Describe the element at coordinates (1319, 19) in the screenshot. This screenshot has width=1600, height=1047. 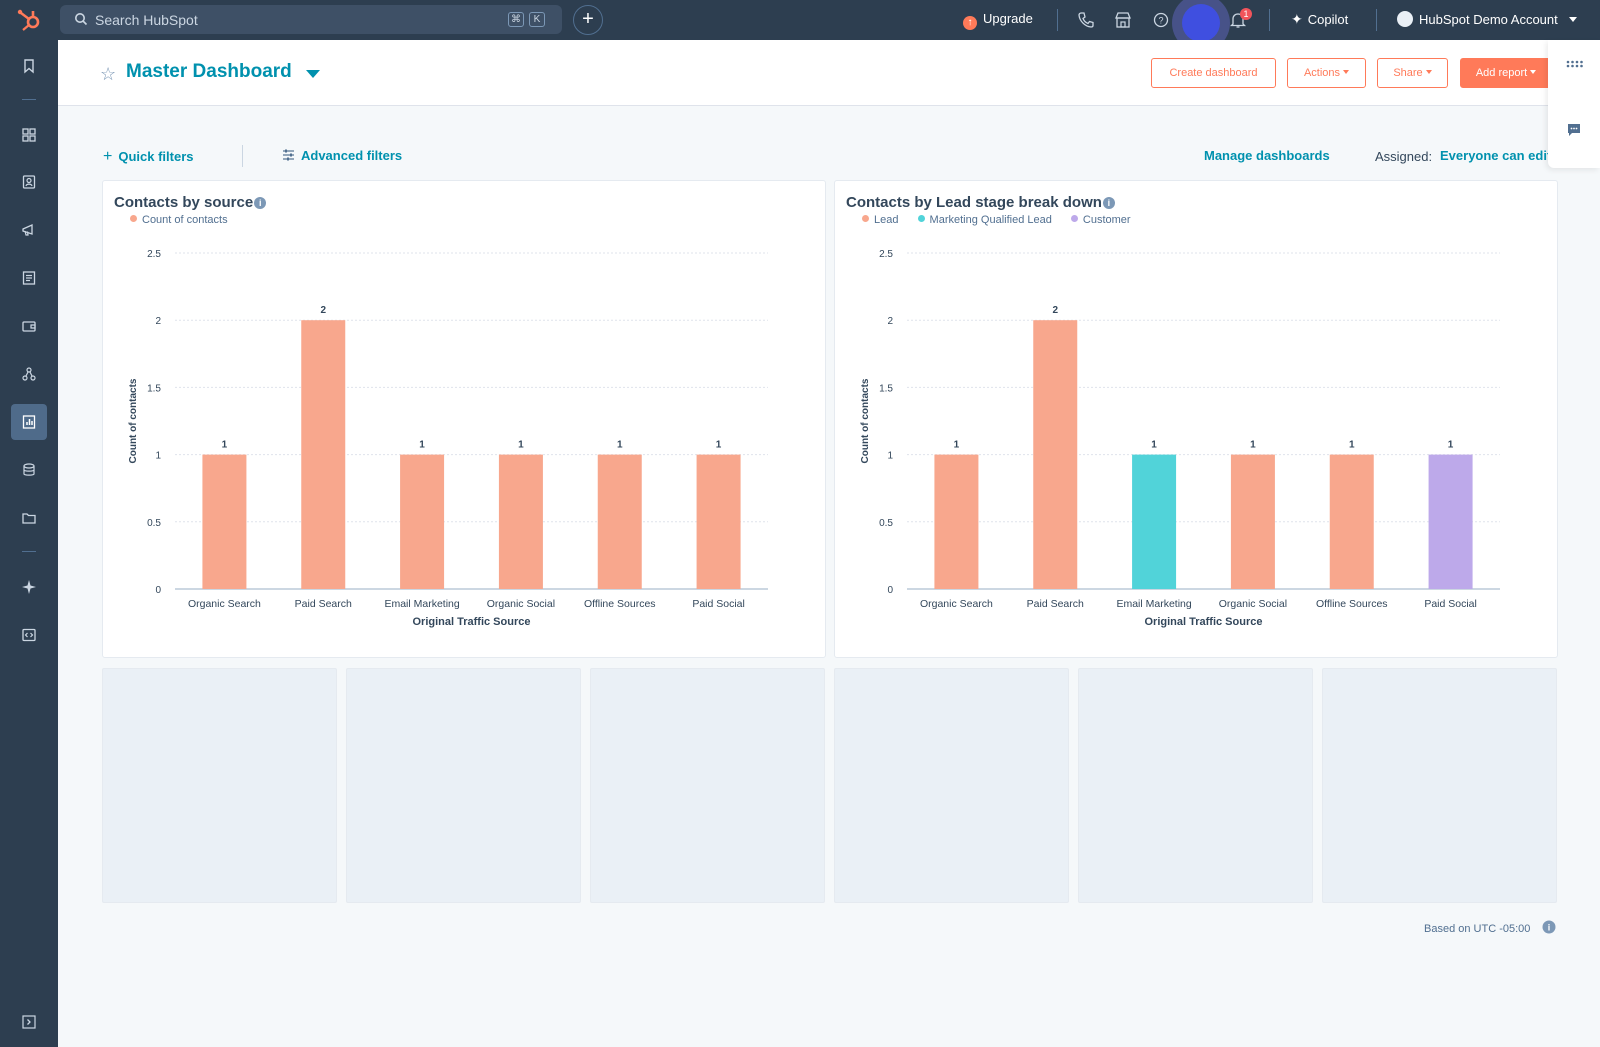
I see `copilot-button: ✦ Copilot` at that location.